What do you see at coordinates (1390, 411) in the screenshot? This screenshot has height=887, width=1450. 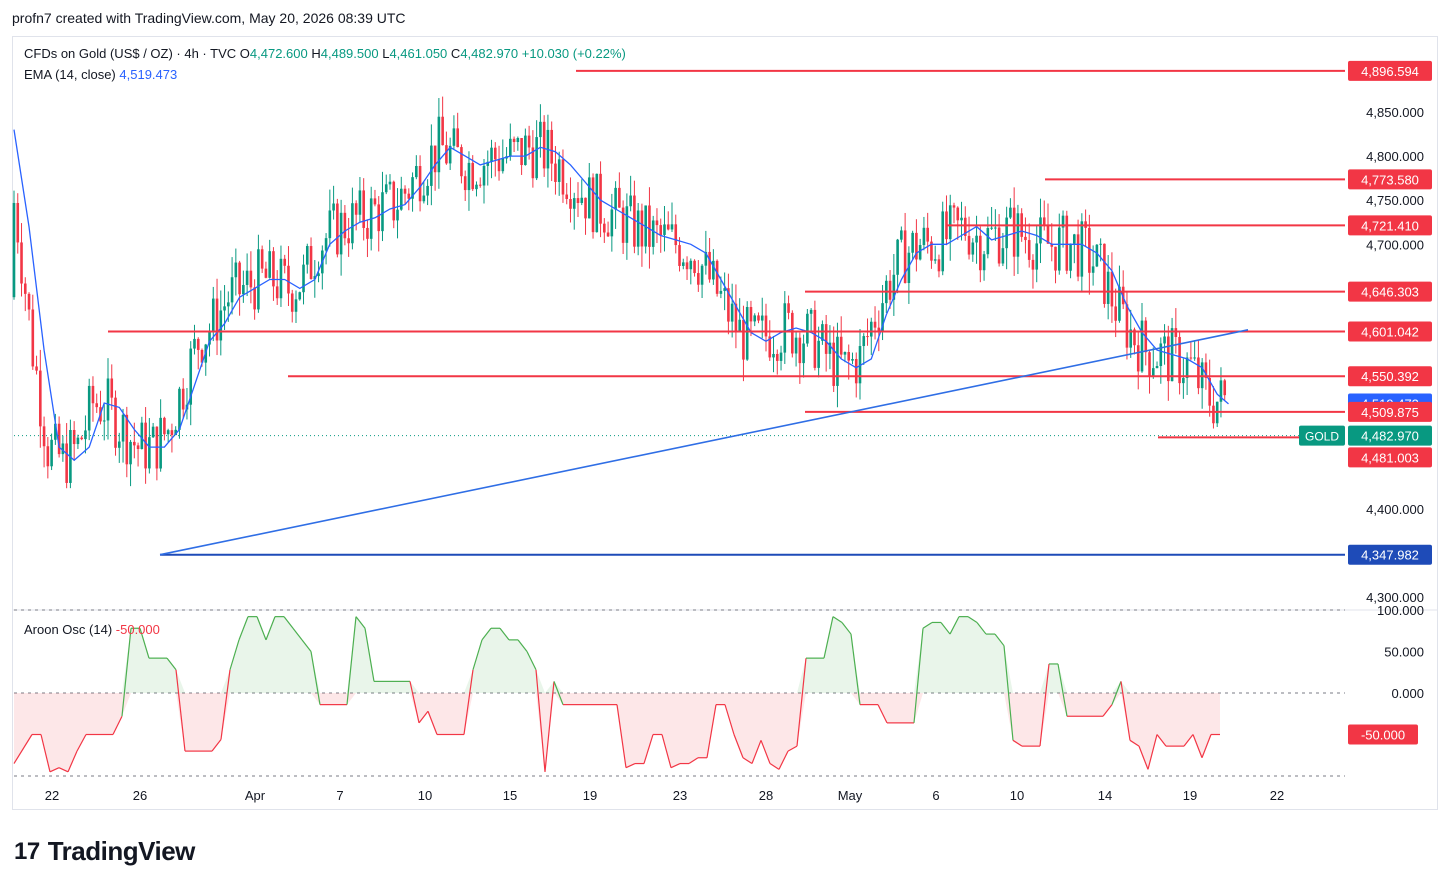 I see `price-label-badge` at bounding box center [1390, 411].